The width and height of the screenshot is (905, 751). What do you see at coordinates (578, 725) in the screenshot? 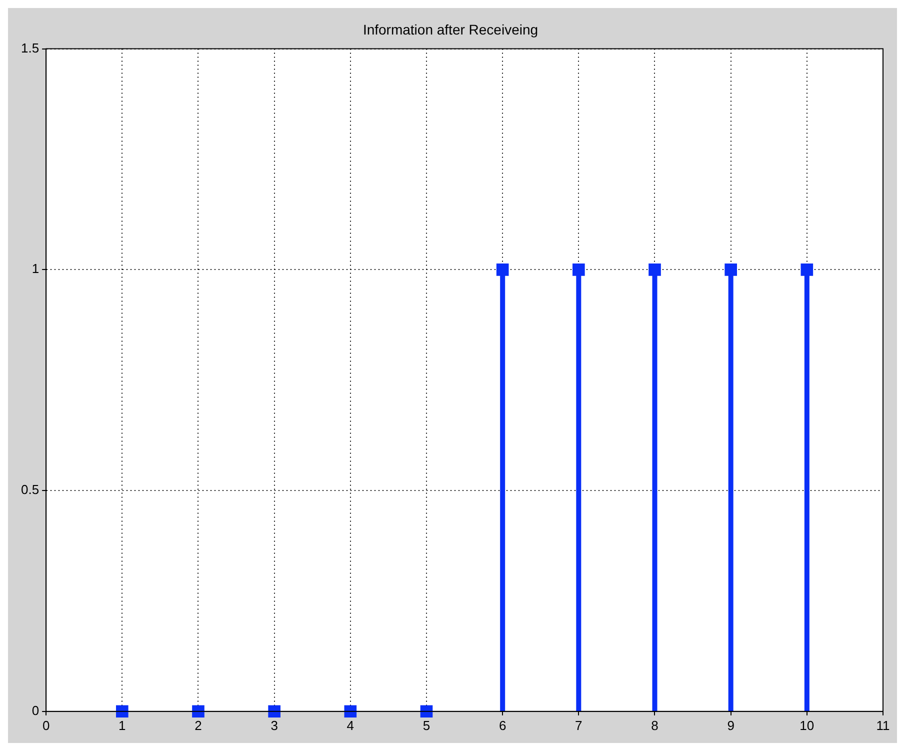
I see `x-tick-label: 7` at bounding box center [578, 725].